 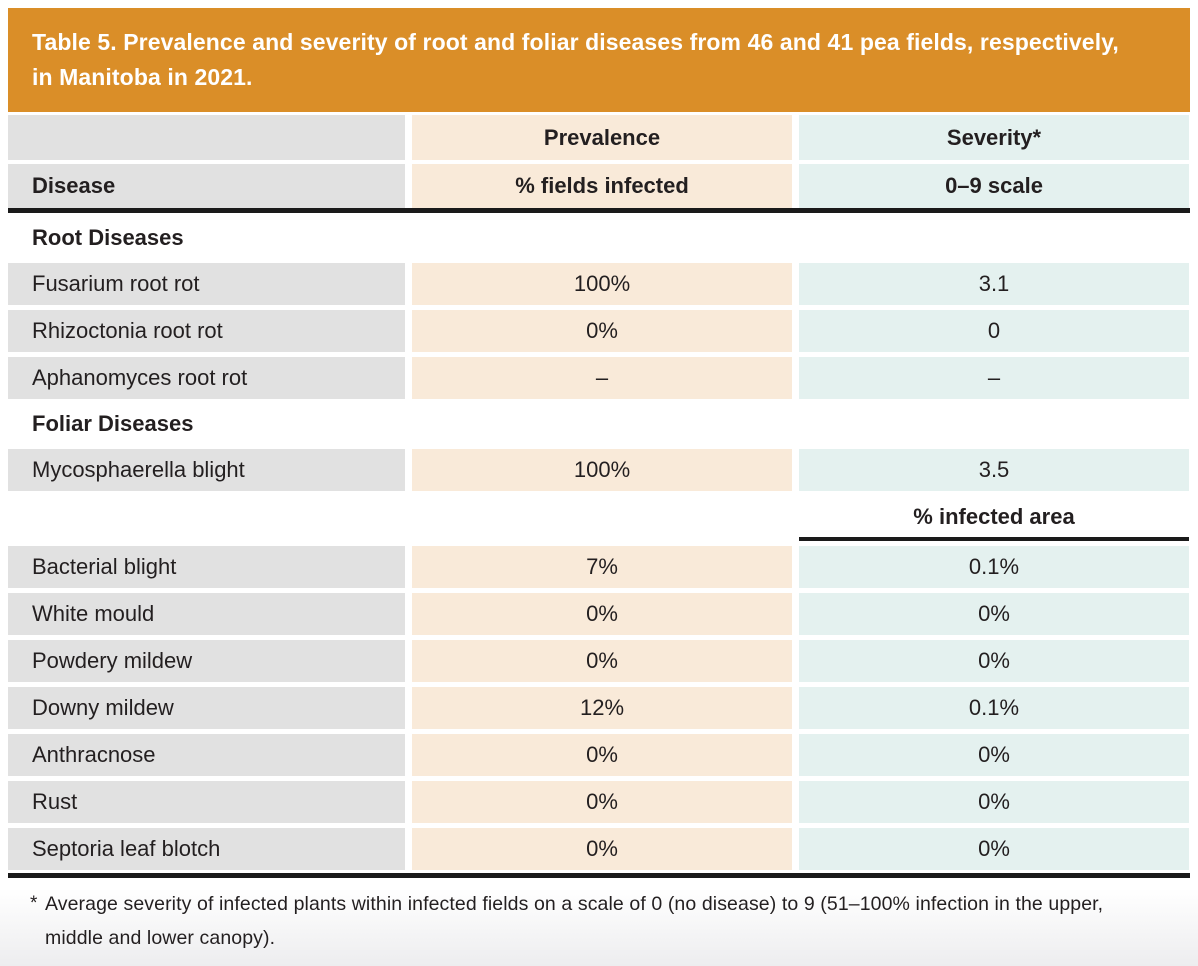 What do you see at coordinates (206, 284) in the screenshot?
I see `disease-cell: Fusarium root rot` at bounding box center [206, 284].